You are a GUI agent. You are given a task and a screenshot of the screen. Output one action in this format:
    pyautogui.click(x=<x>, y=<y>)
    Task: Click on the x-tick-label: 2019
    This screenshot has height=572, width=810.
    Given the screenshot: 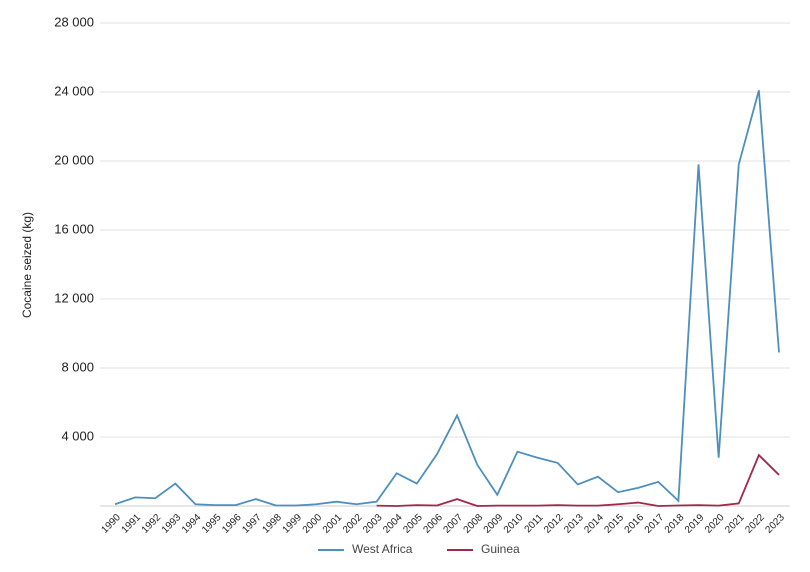 What is the action you would take?
    pyautogui.click(x=695, y=524)
    